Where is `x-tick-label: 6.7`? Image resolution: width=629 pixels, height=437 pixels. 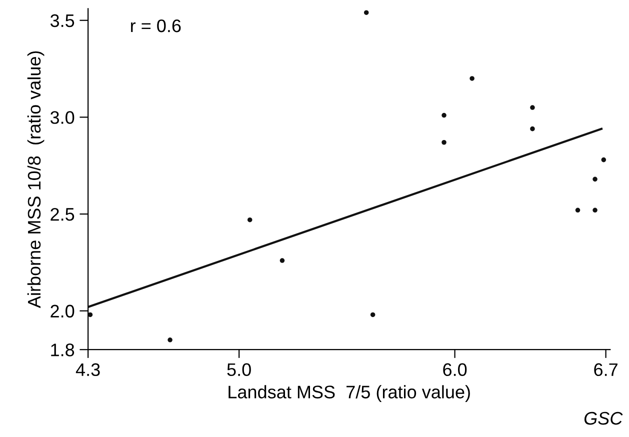 x-tick-label: 6.7 is located at coordinates (606, 369).